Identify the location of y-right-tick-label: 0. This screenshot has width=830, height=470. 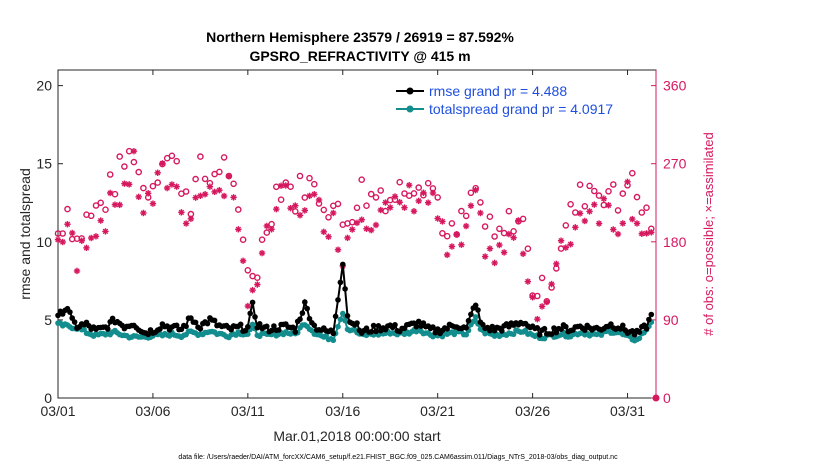
(667, 398).